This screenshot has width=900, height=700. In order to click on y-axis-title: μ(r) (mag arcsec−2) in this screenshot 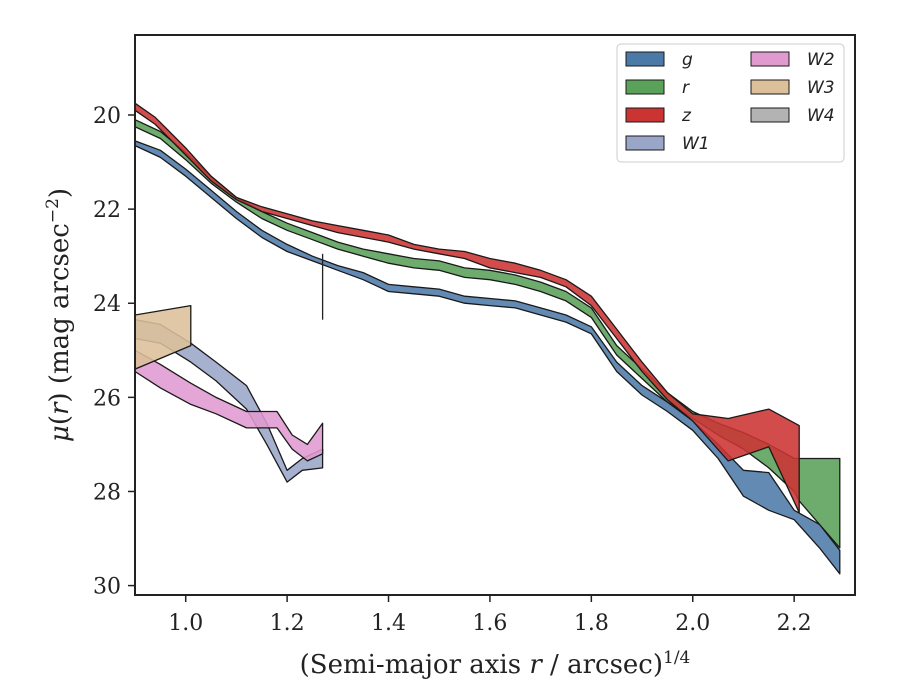, I will do `click(59, 315)`.